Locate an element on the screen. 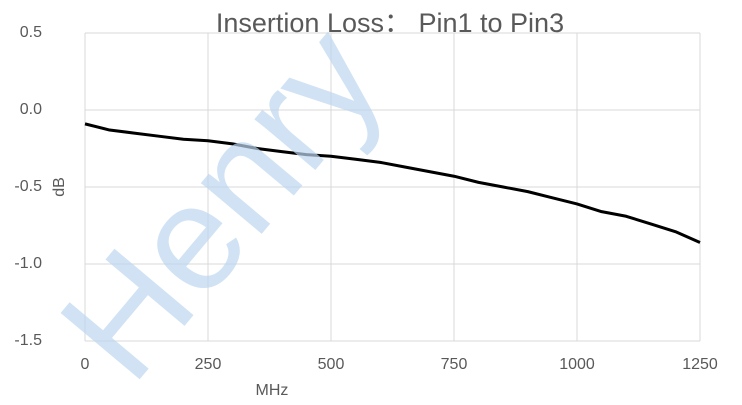 The image size is (742, 405). x-tick-label: 1000 is located at coordinates (577, 364).